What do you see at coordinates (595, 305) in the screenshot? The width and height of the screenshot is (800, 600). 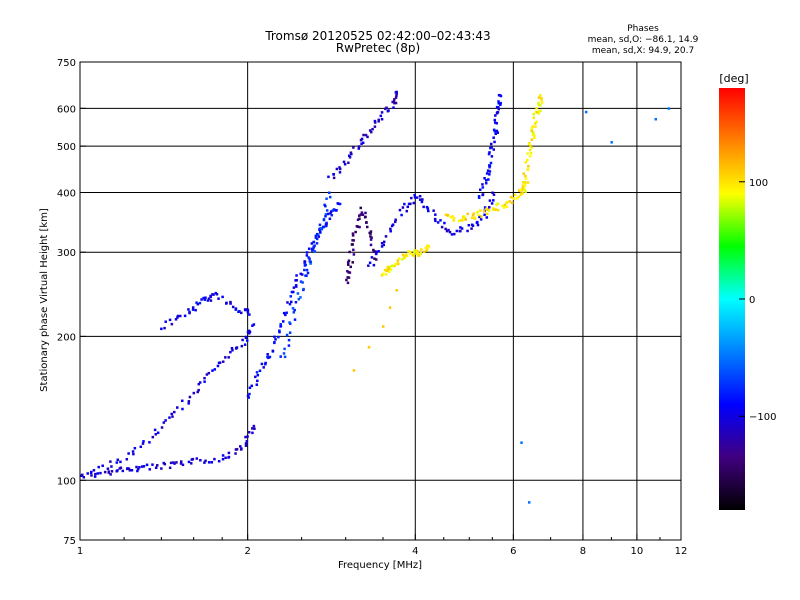 I see `trace-group` at bounding box center [595, 305].